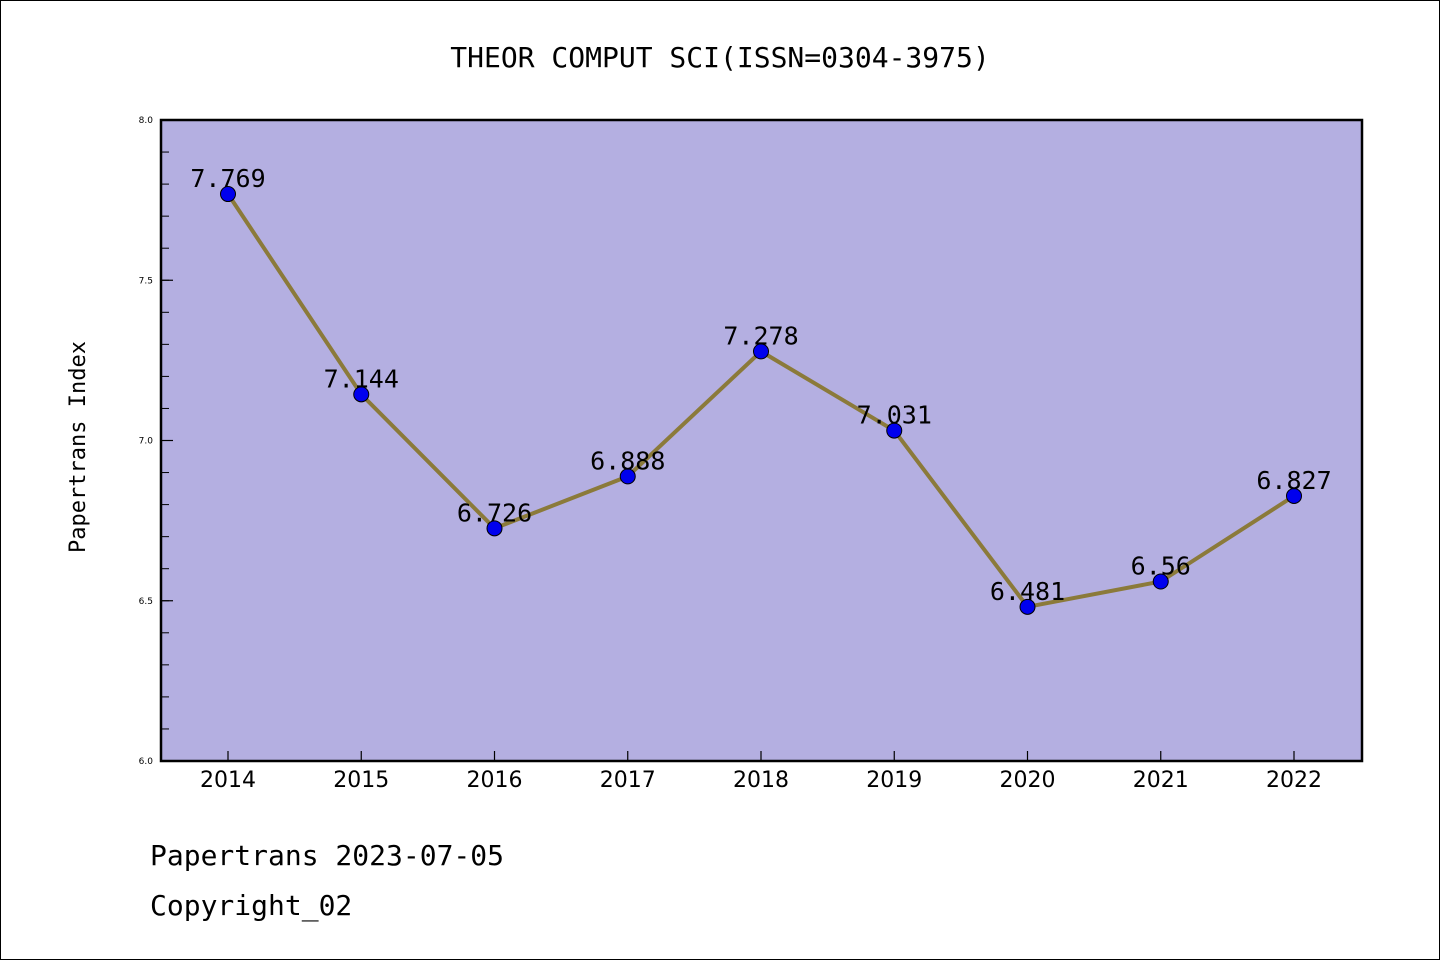 The height and width of the screenshot is (964, 1440). I want to click on y-axis-label: Papertrans Index, so click(78, 447).